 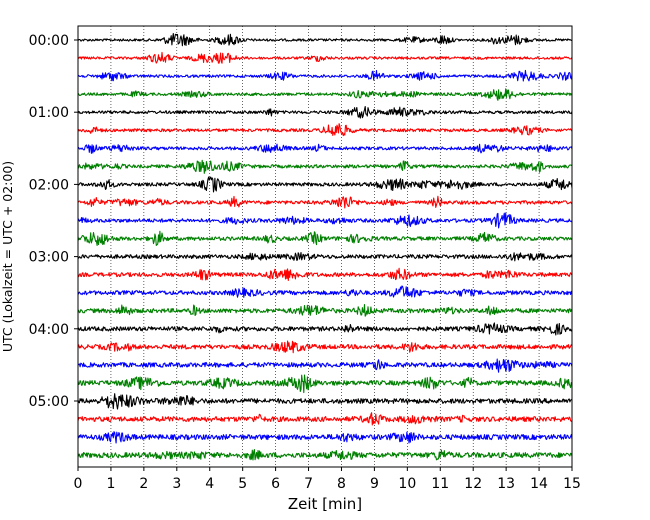 What do you see at coordinates (506, 484) in the screenshot?
I see `x-tick-label: 13` at bounding box center [506, 484].